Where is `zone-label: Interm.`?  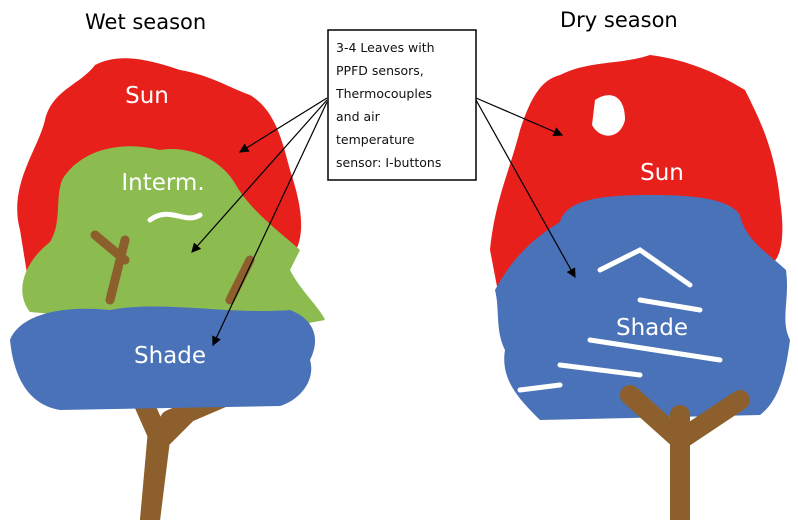 zone-label: Interm. is located at coordinates (162, 183).